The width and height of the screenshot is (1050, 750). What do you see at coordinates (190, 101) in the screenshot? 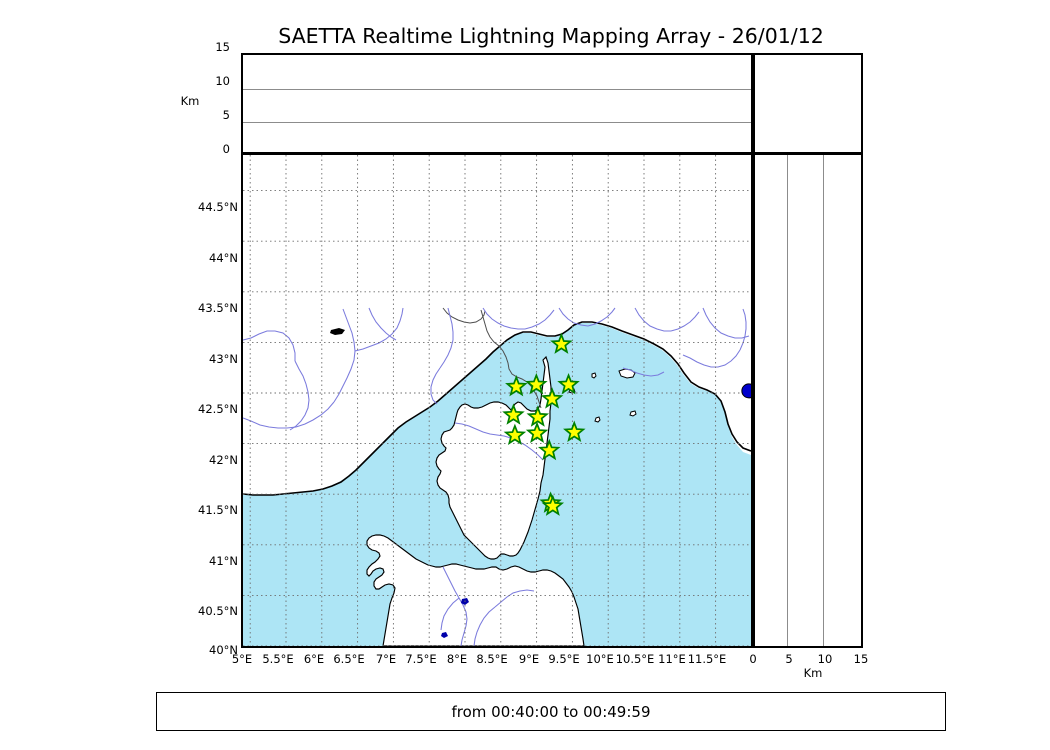
I see `top-panel-axis-label: Km` at bounding box center [190, 101].